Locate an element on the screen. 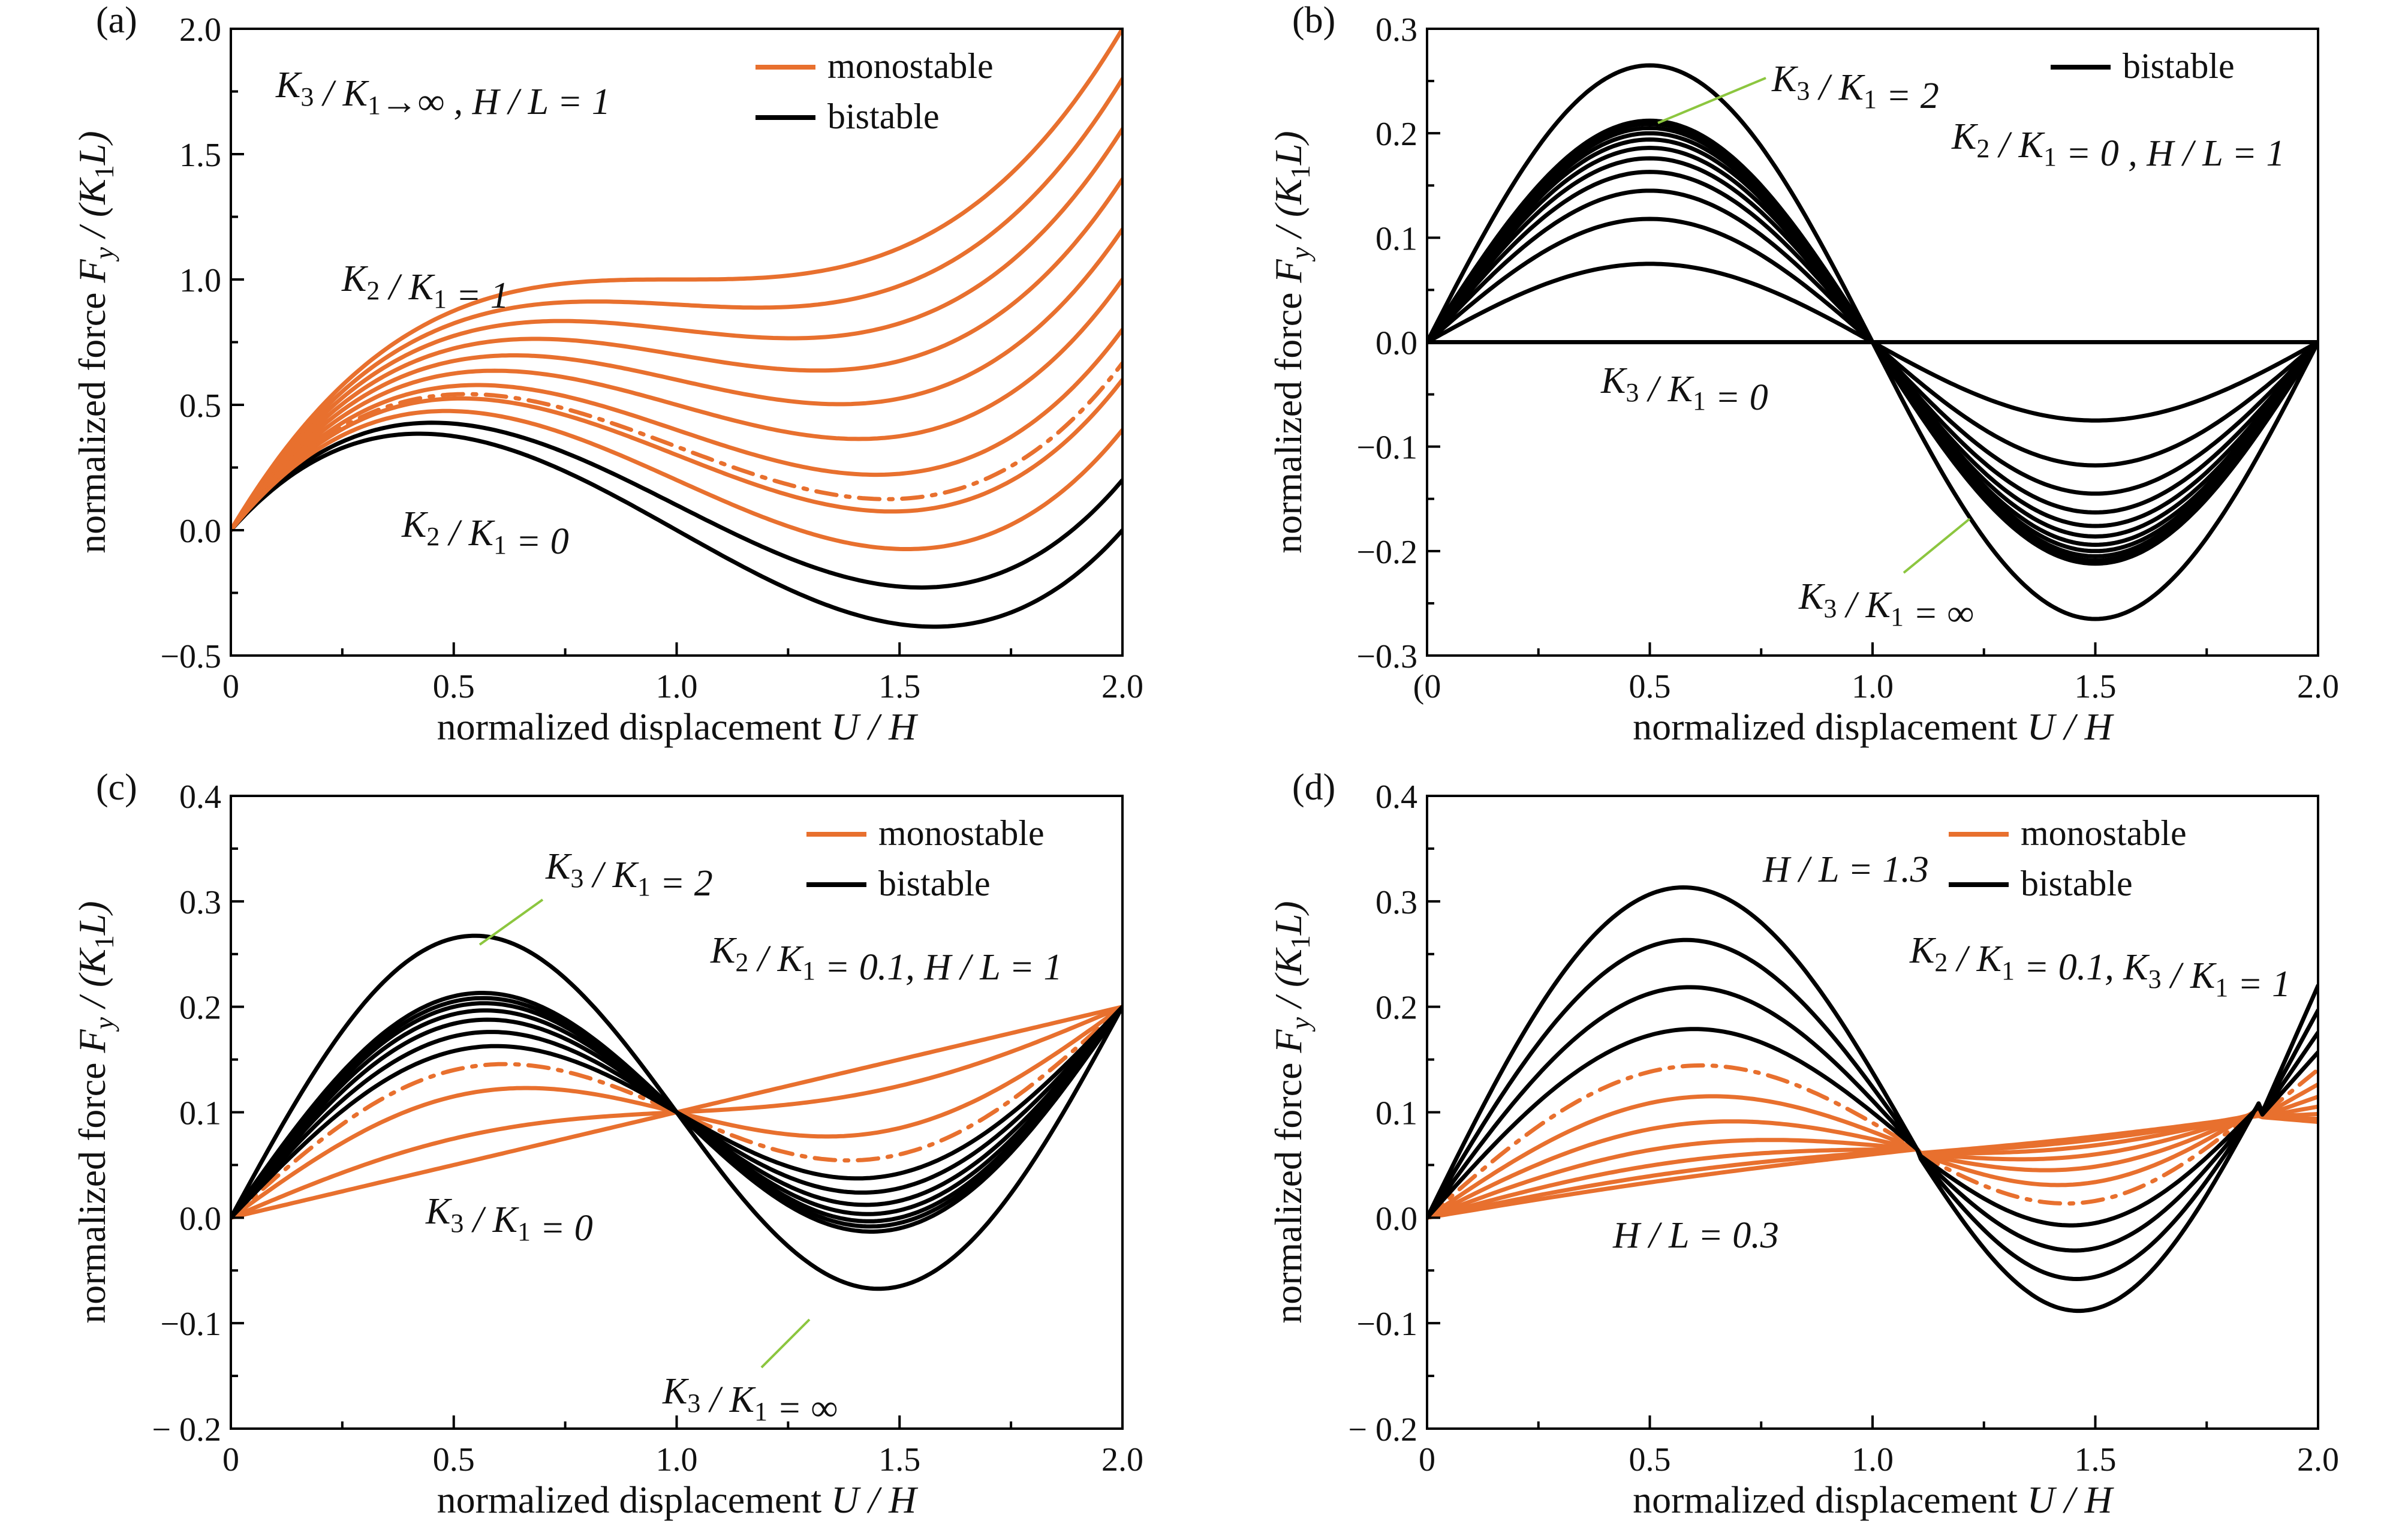 The height and width of the screenshot is (1530, 2408). y-tick-label: 0.5 is located at coordinates (200, 406).